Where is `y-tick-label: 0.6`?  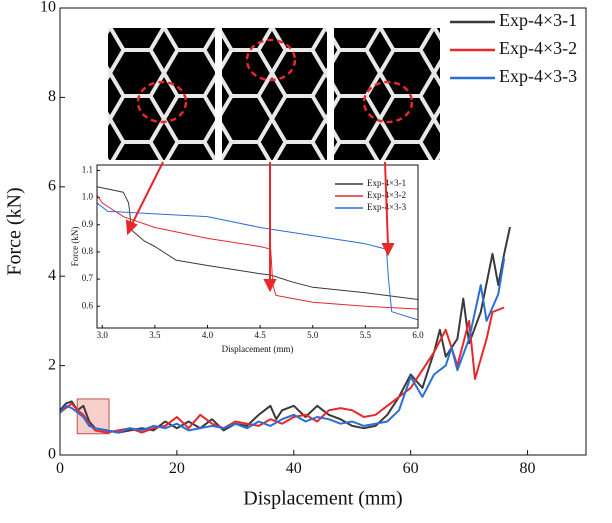
y-tick-label: 0.6 is located at coordinates (88, 305).